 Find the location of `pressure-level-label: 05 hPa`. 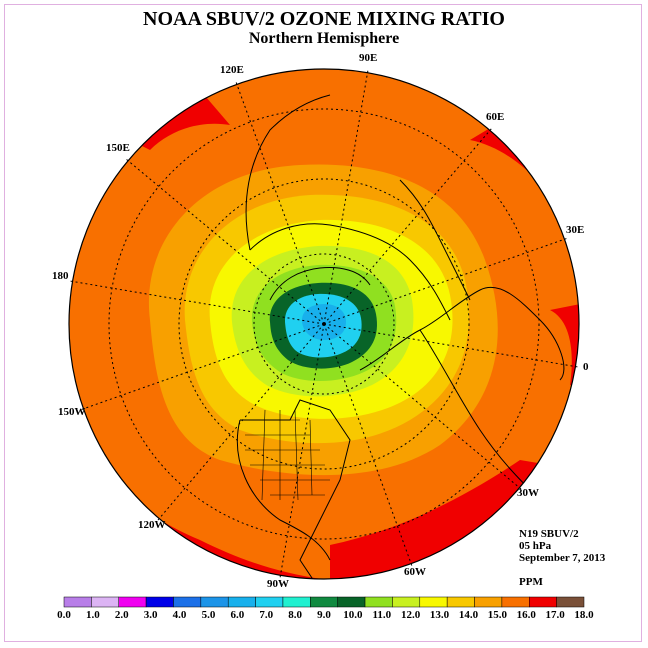

pressure-level-label: 05 hPa is located at coordinates (535, 546).